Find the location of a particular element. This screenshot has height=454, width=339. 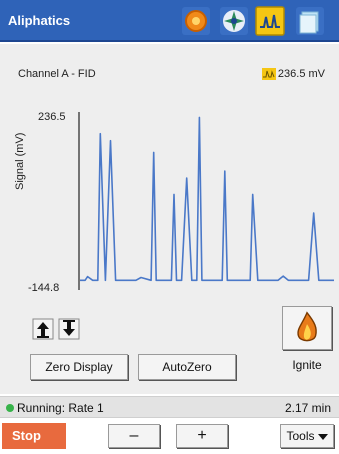

y-axis-label: Signal (mV) is located at coordinates (20, 161).